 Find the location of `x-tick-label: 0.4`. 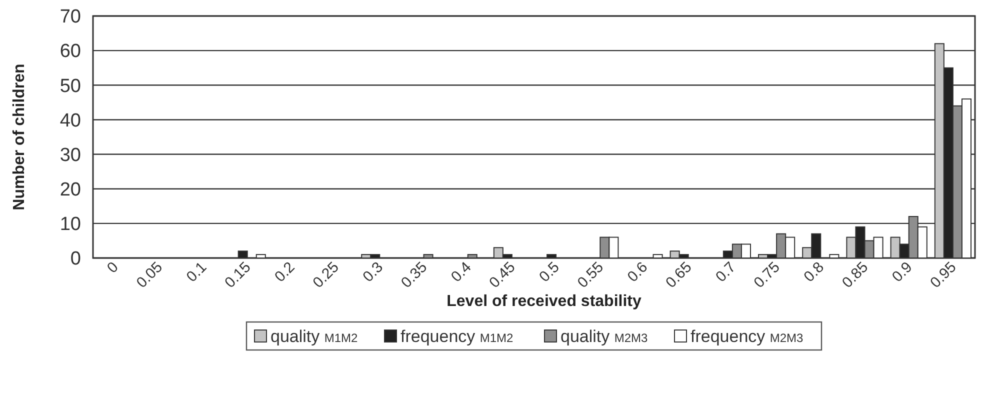

x-tick-label: 0.4 is located at coordinates (461, 272).